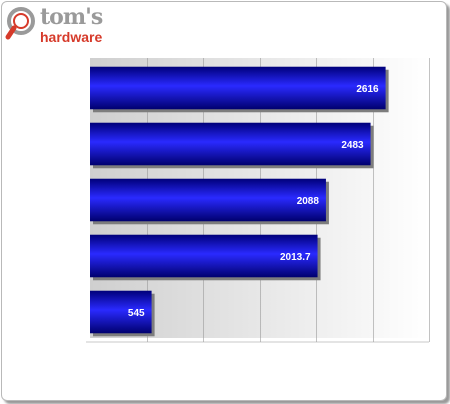  I want to click on logo-line-toms: tom's, so click(71, 17).